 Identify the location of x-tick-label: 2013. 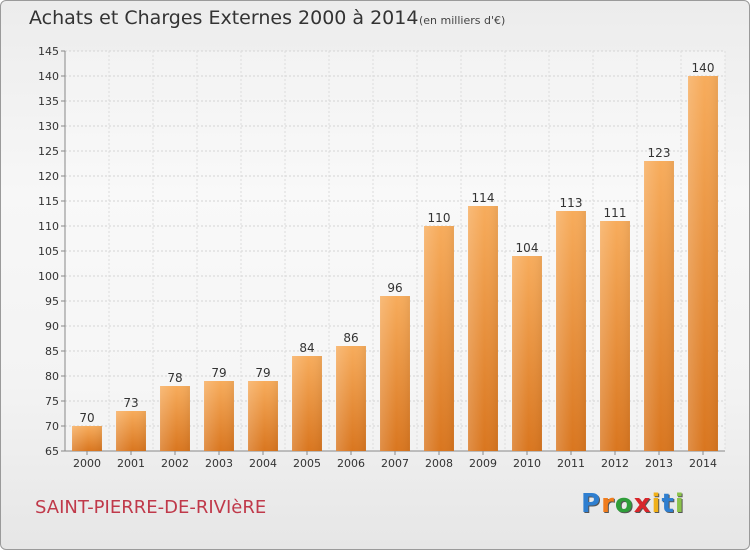
(659, 463).